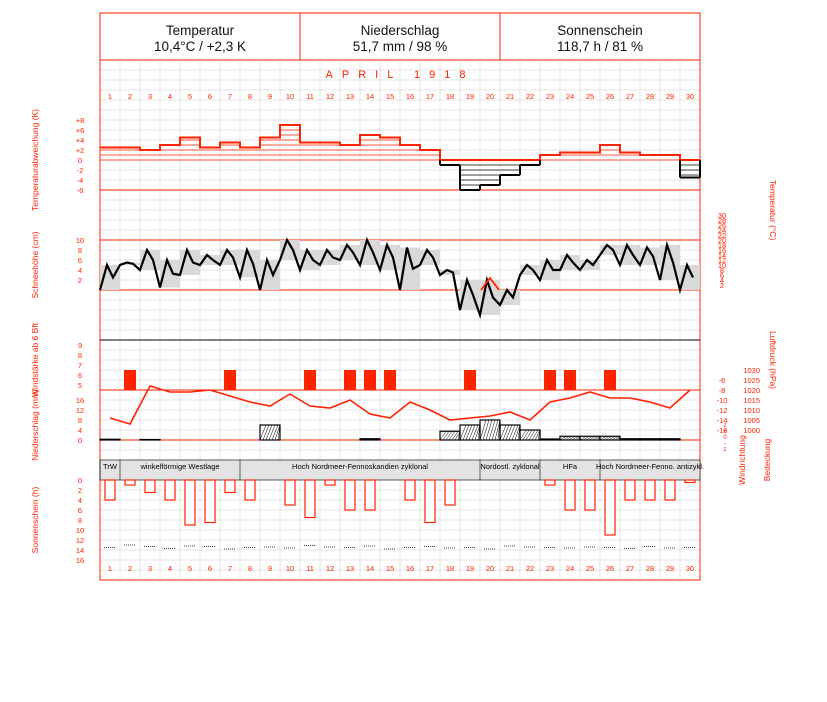 The image size is (827, 702). I want to click on wind-tick: 5, so click(80, 385).